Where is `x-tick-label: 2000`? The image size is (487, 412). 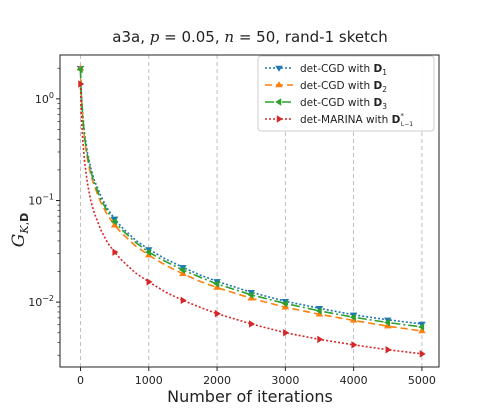 x-tick-label: 2000 is located at coordinates (217, 380).